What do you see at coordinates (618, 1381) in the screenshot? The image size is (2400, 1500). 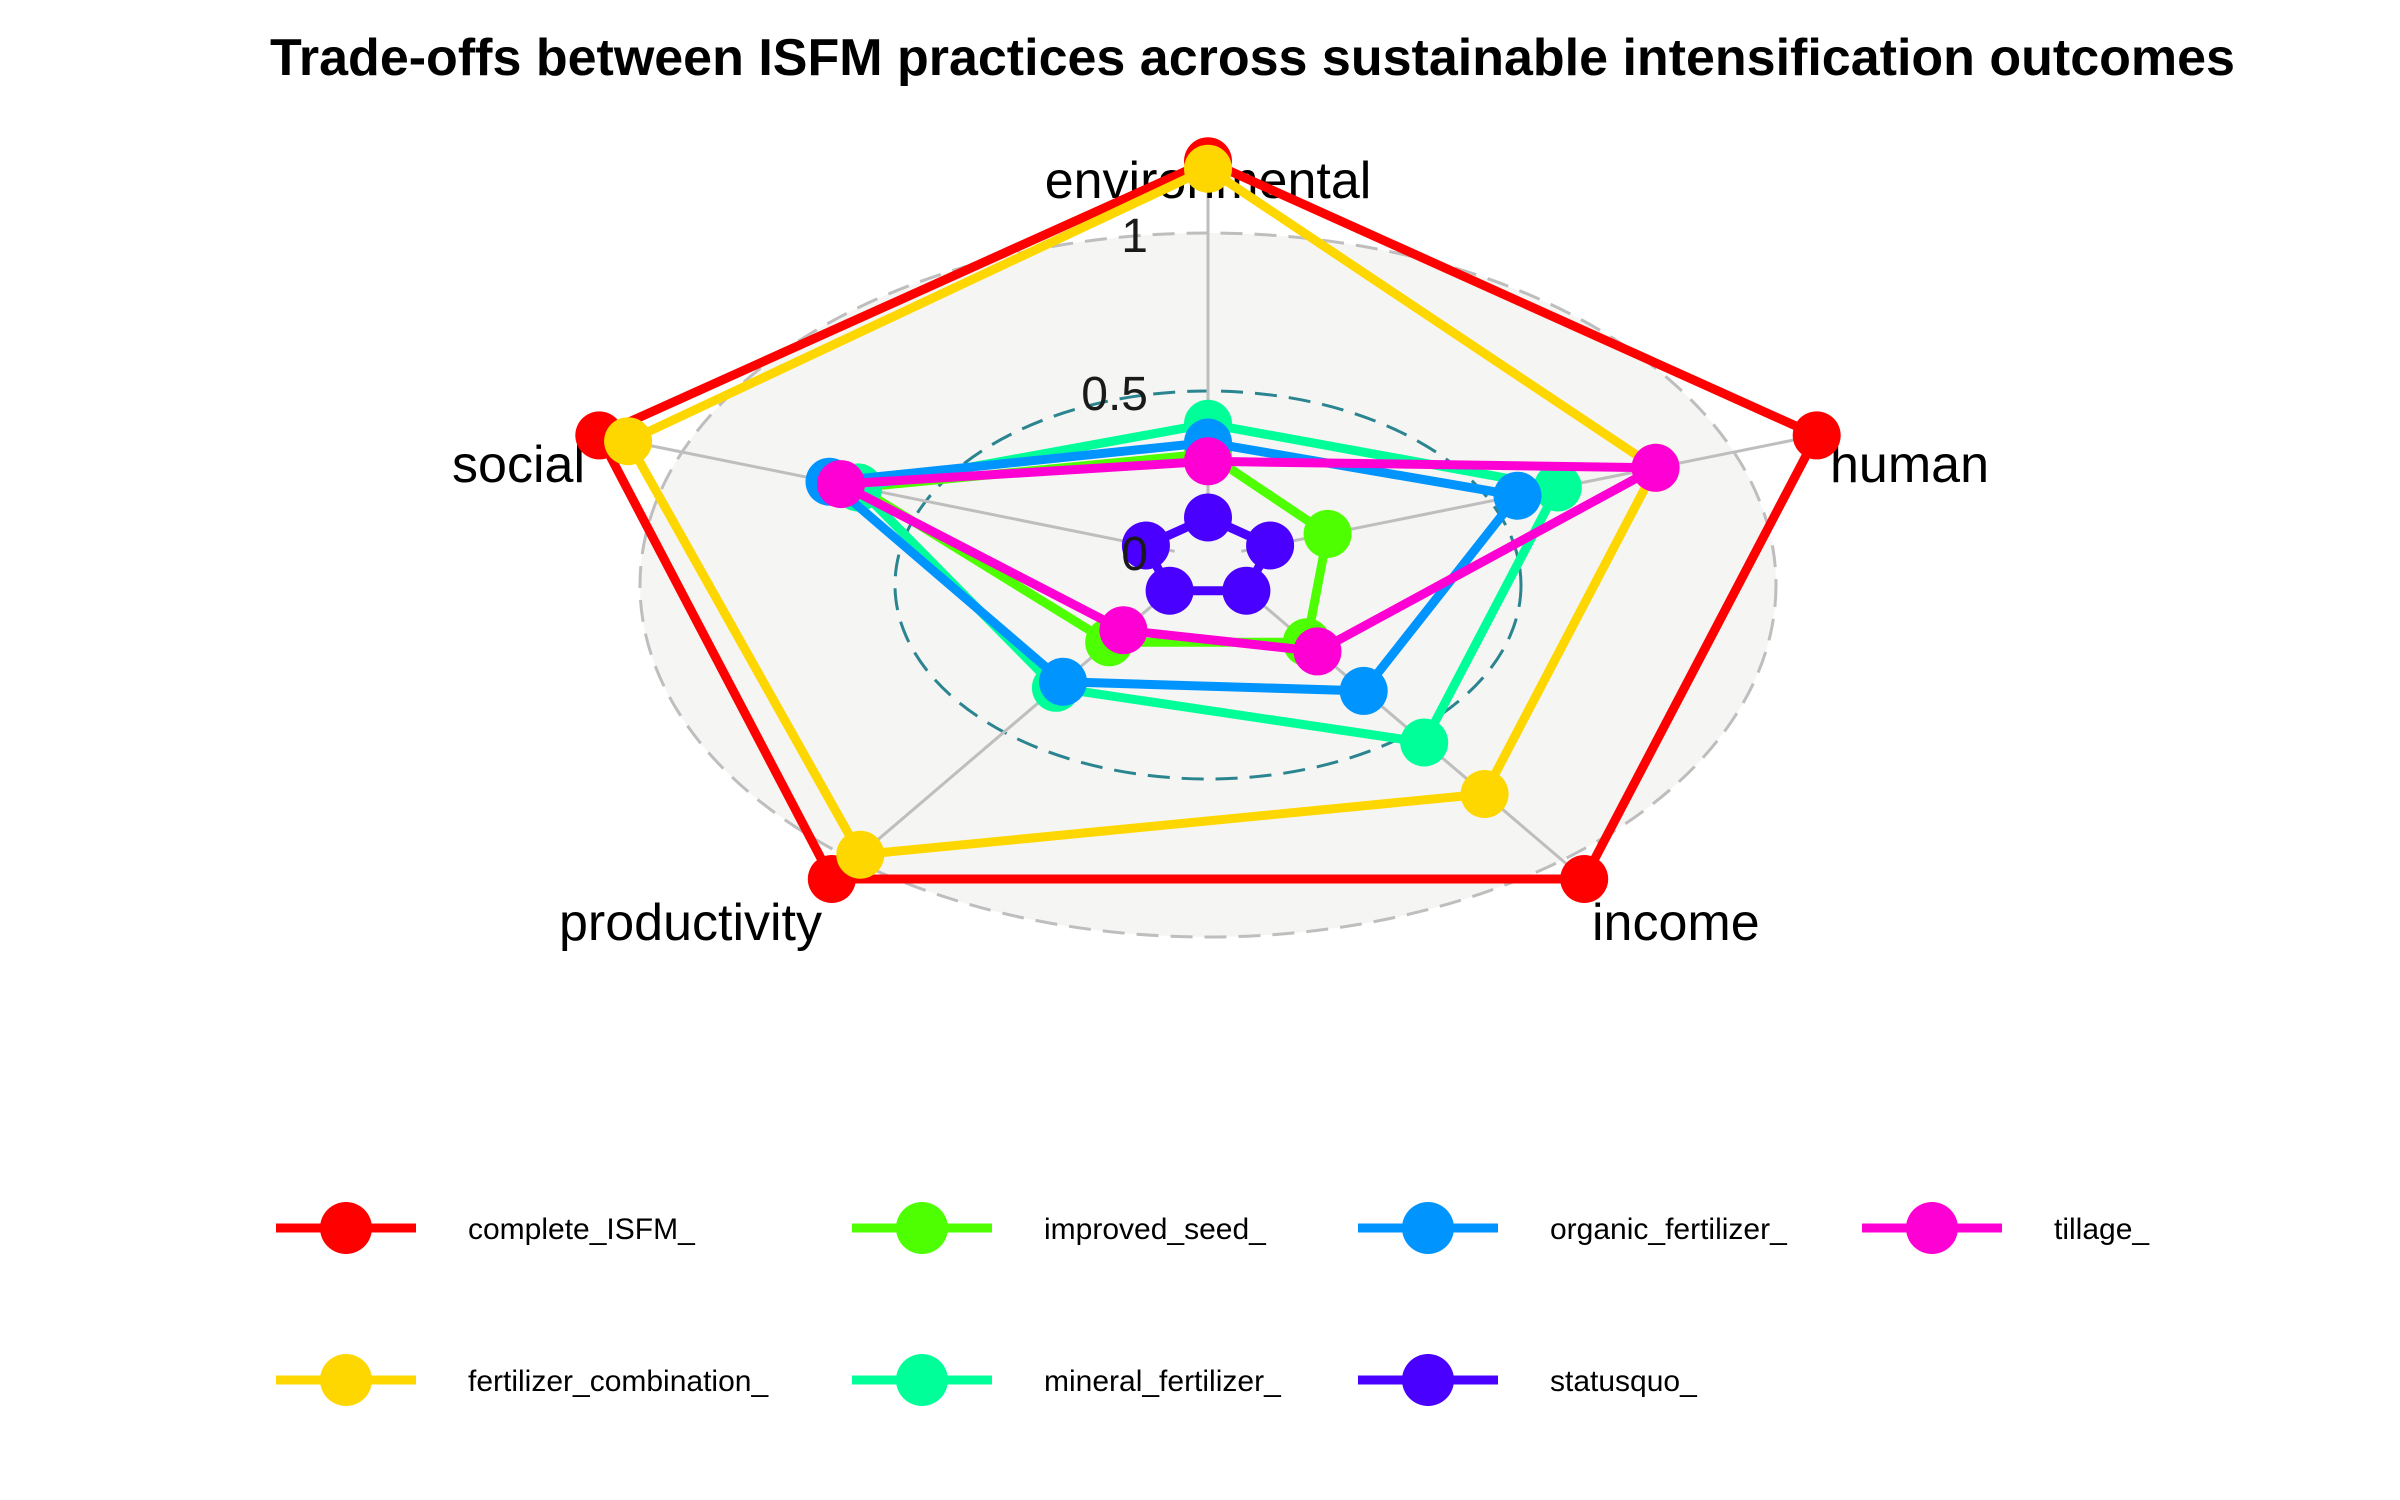 I see `legend-label: fertilizer_combination_` at bounding box center [618, 1381].